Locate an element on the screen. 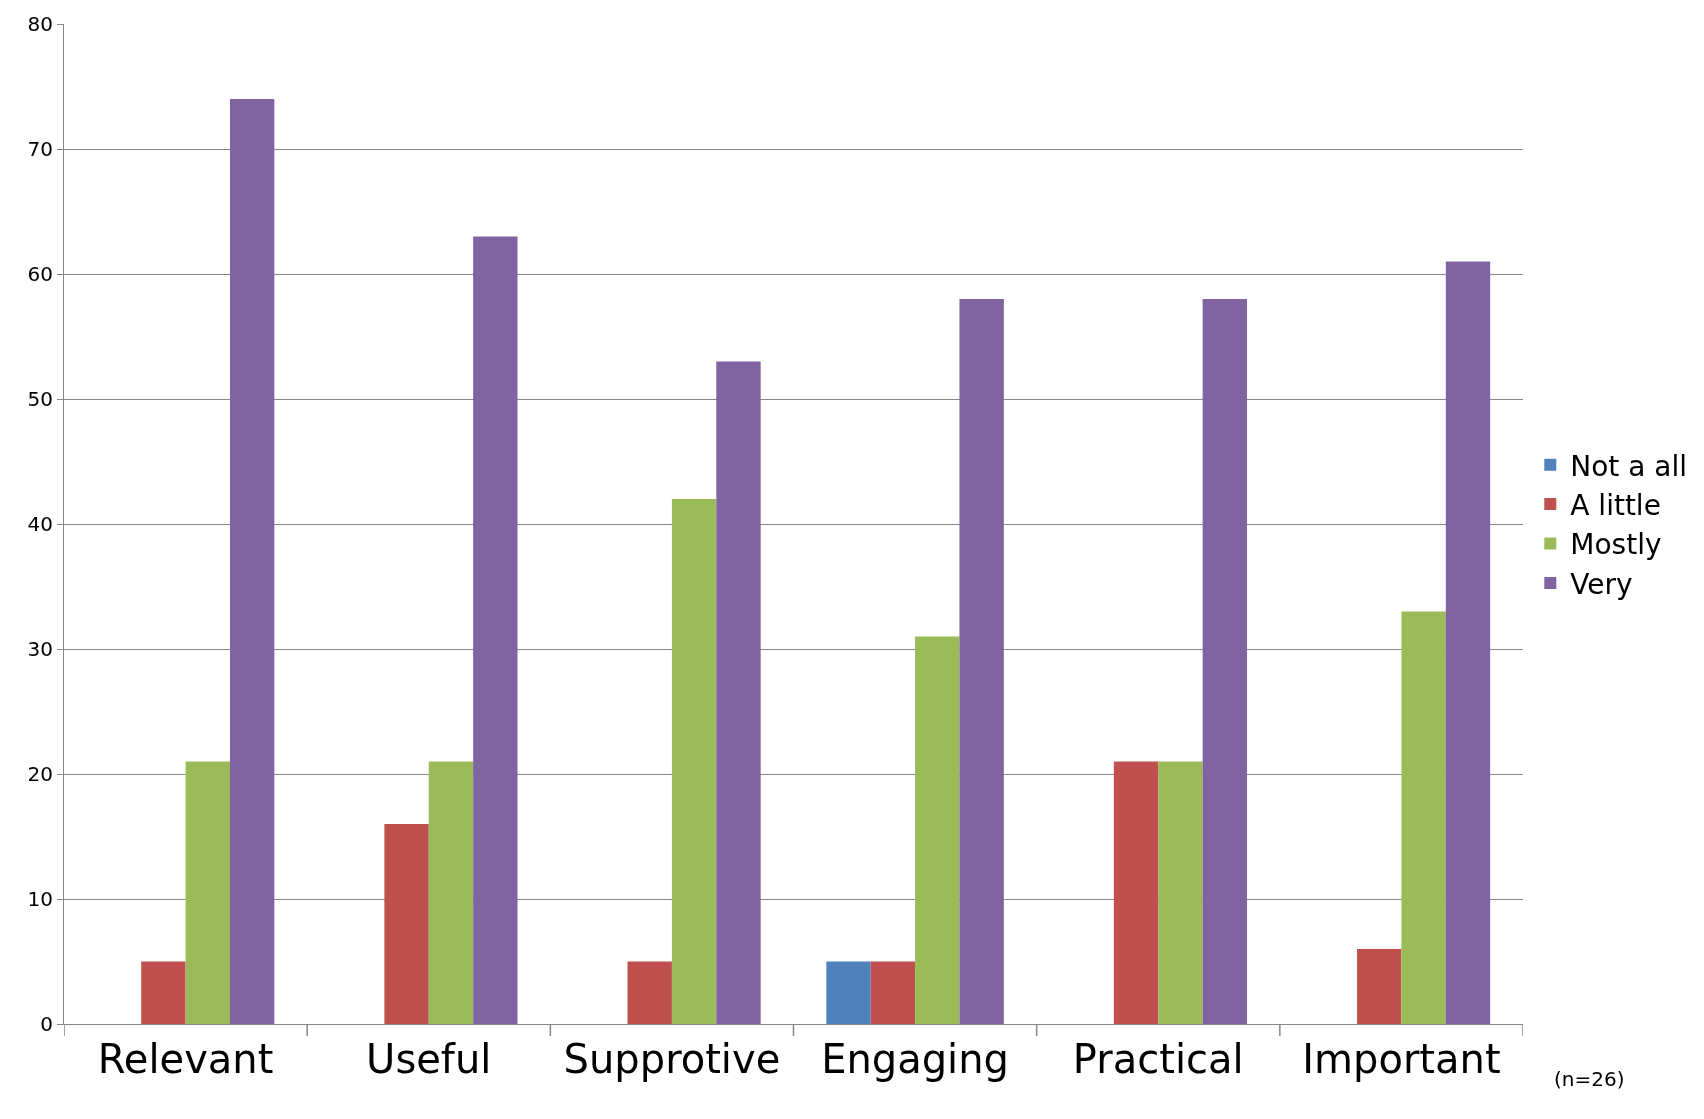 The width and height of the screenshot is (1704, 1119). x-tick-label: Practical is located at coordinates (1158, 1059).